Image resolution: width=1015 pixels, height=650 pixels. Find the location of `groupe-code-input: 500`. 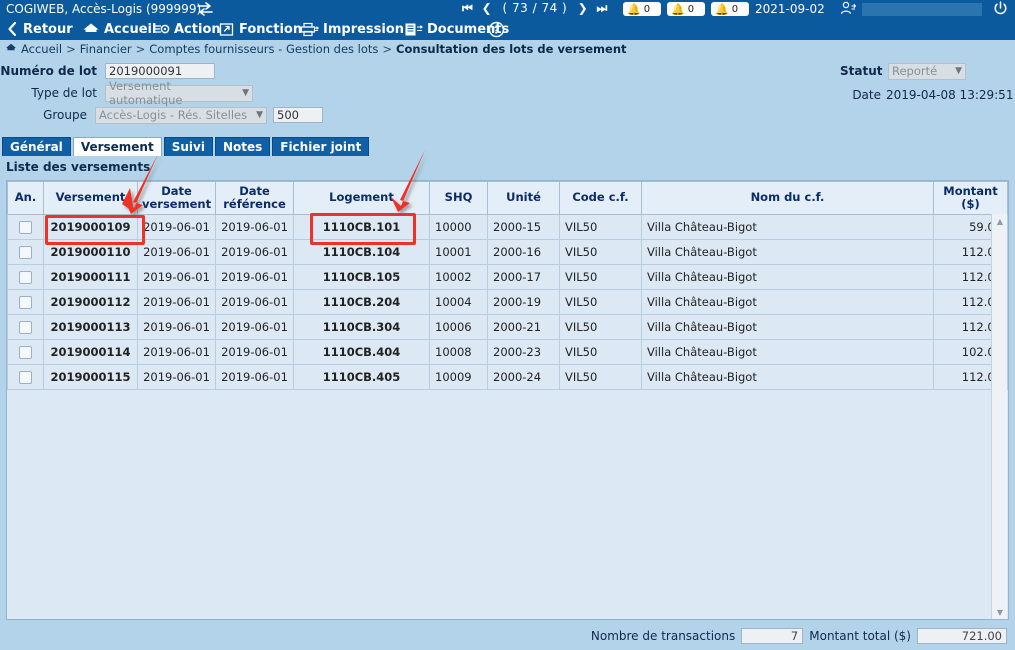

groupe-code-input: 500 is located at coordinates (298, 115).